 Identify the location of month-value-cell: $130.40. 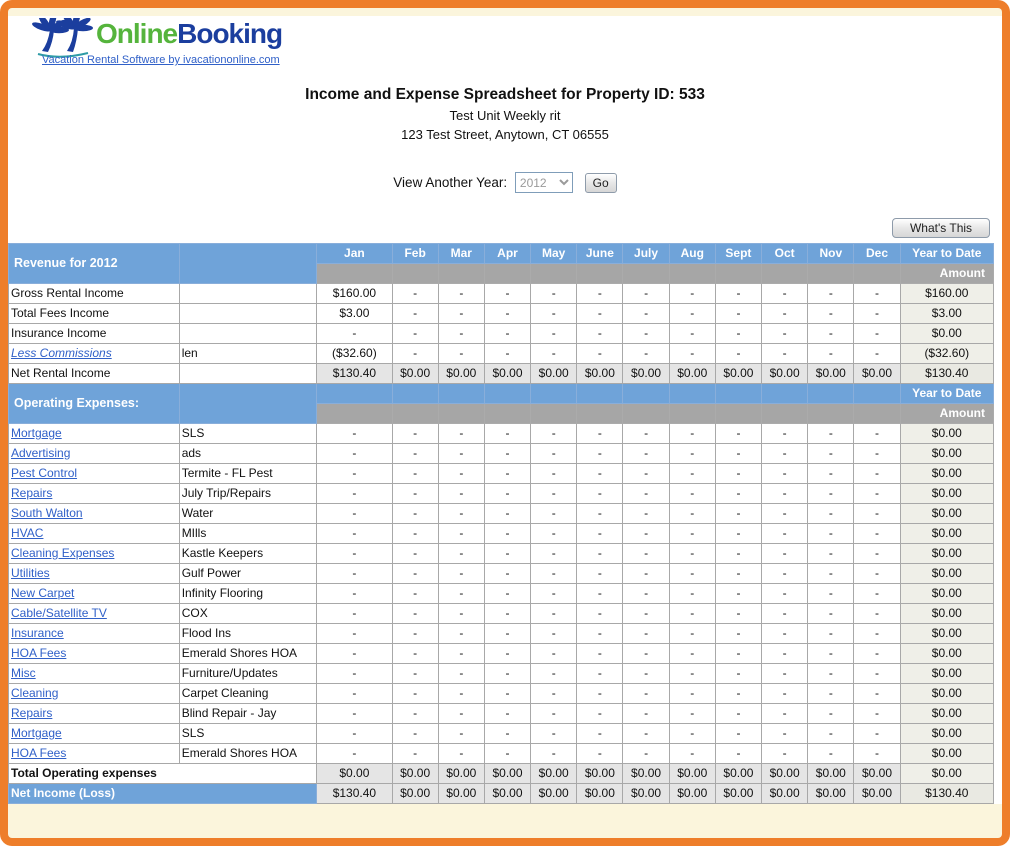
(354, 373).